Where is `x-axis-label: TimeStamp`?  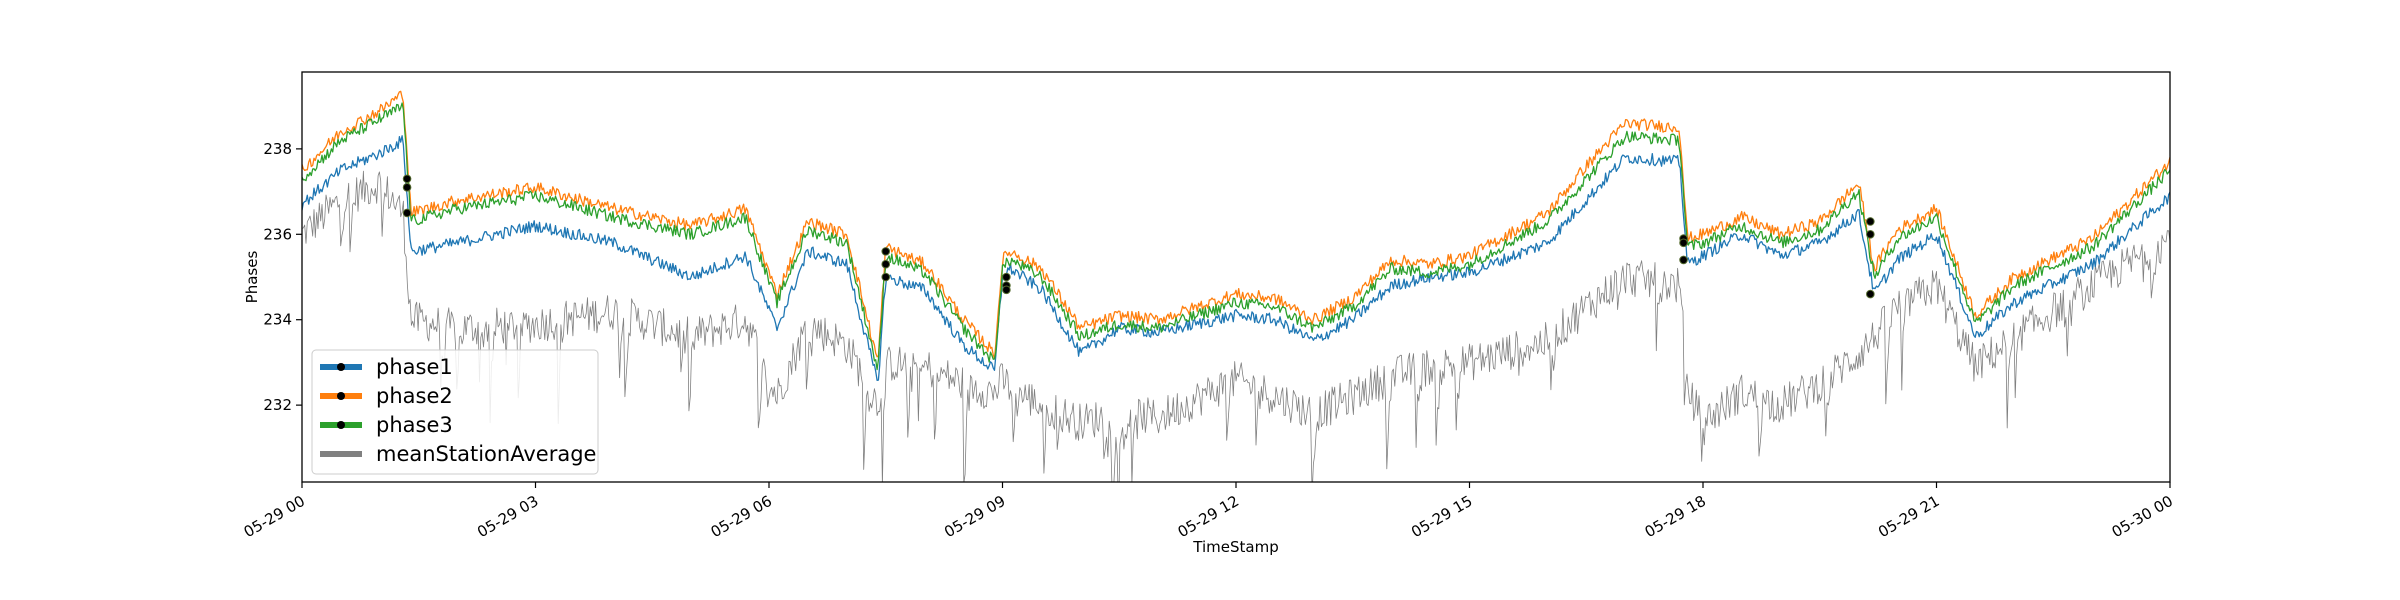 x-axis-label: TimeStamp is located at coordinates (1235, 547).